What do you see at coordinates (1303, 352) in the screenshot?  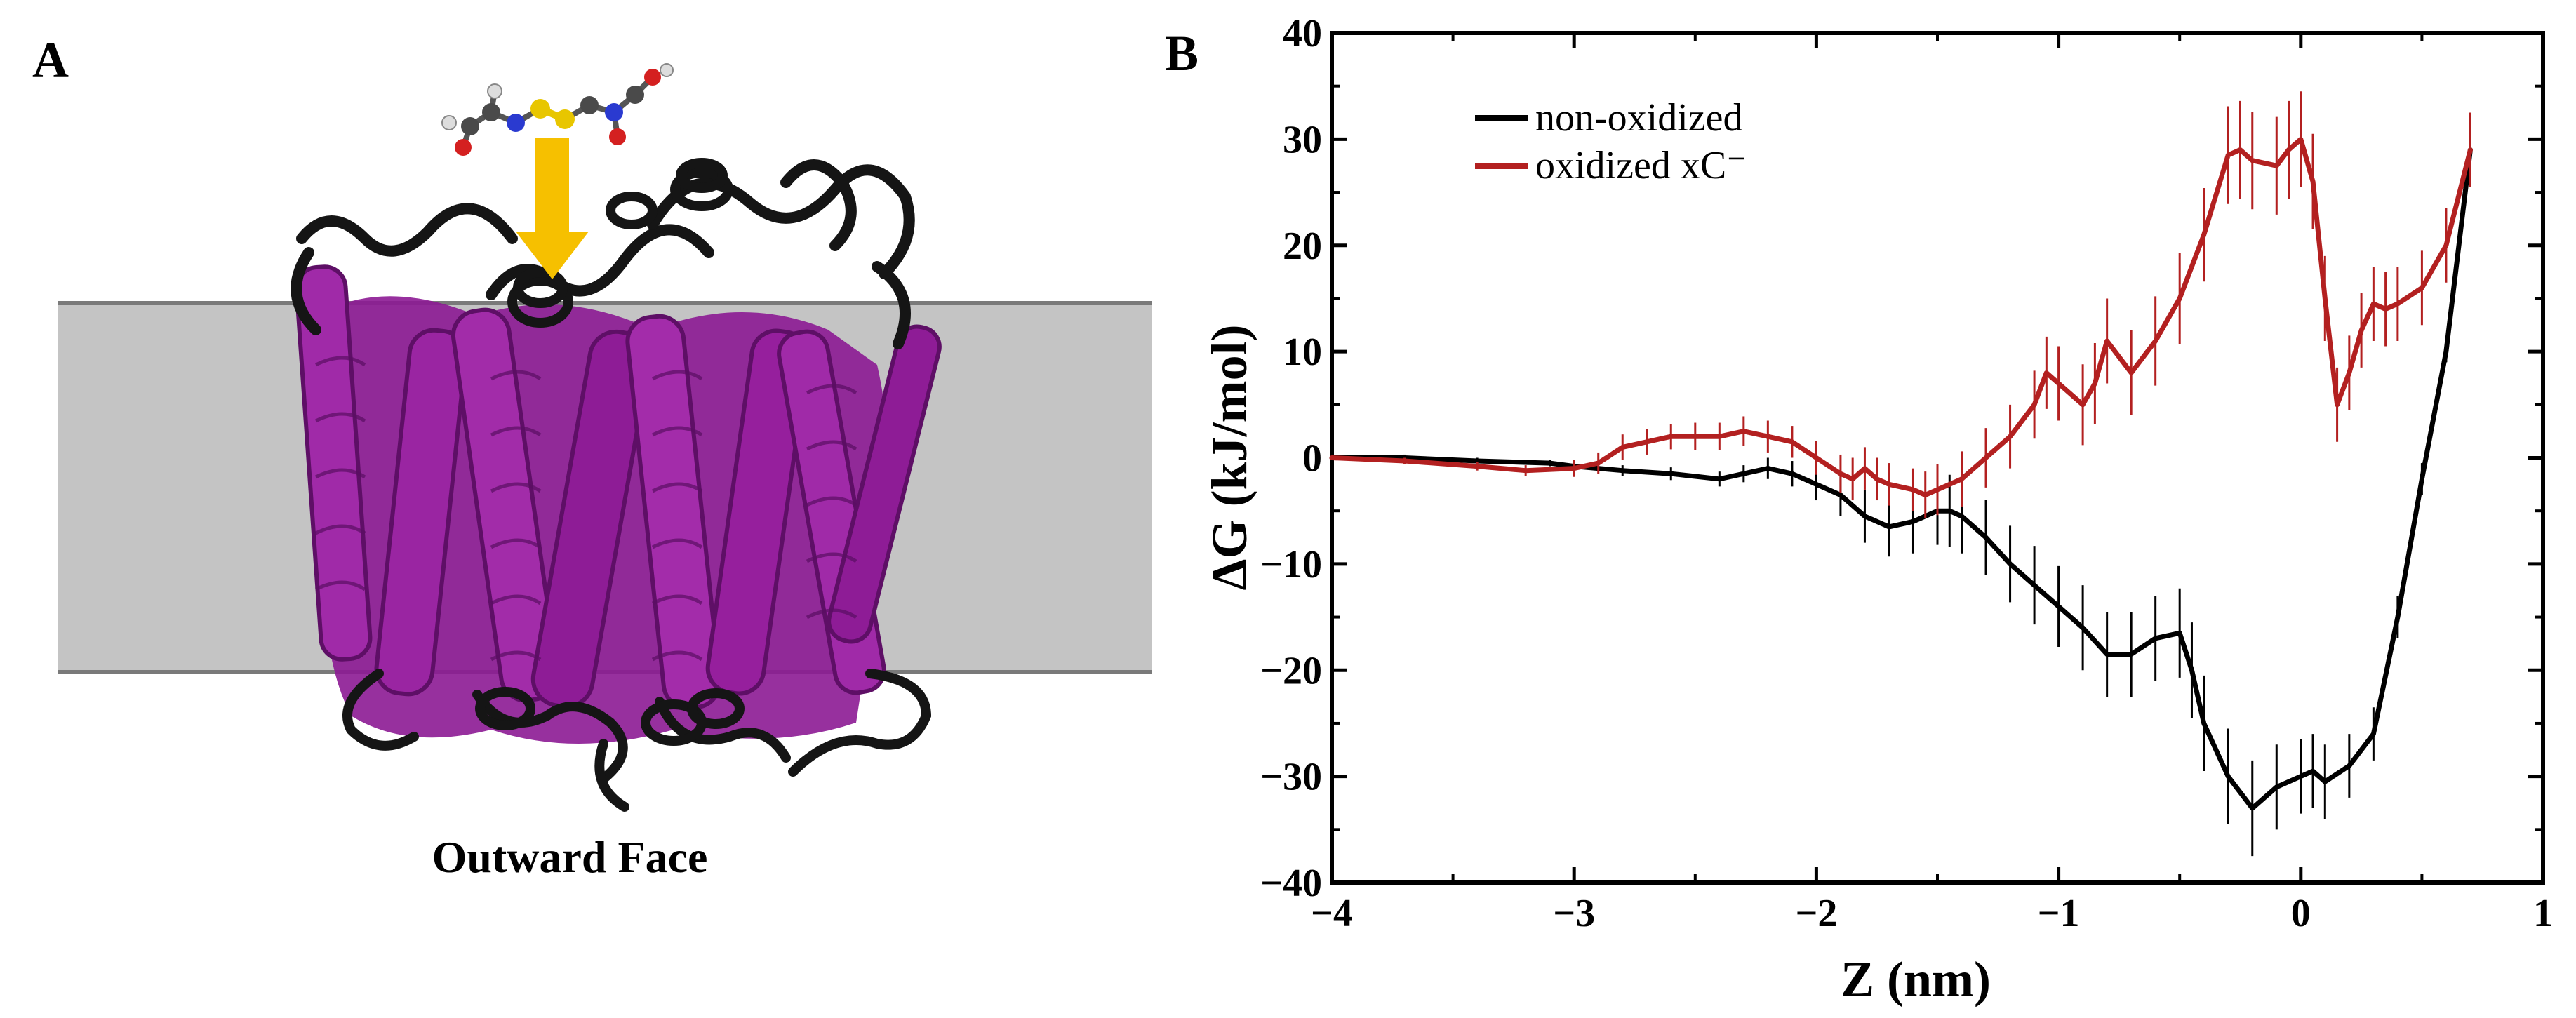 I see `y-tick-label: 10` at bounding box center [1303, 352].